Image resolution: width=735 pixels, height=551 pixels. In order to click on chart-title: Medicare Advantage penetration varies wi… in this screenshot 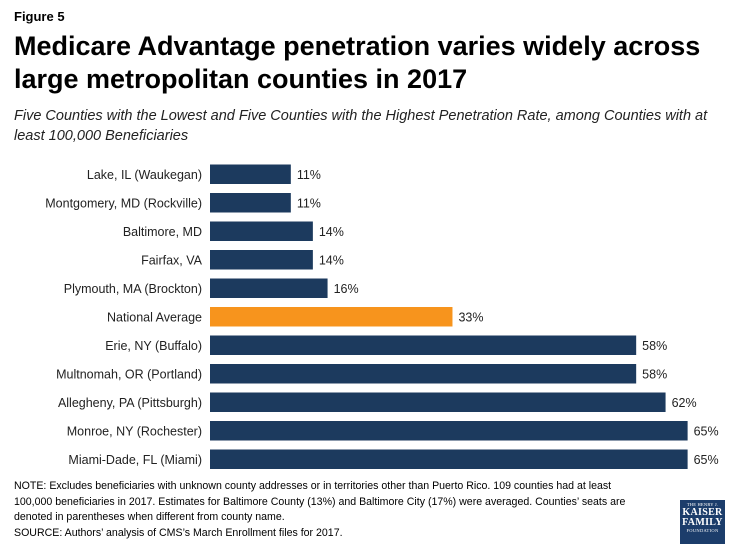, I will do `click(357, 62)`.